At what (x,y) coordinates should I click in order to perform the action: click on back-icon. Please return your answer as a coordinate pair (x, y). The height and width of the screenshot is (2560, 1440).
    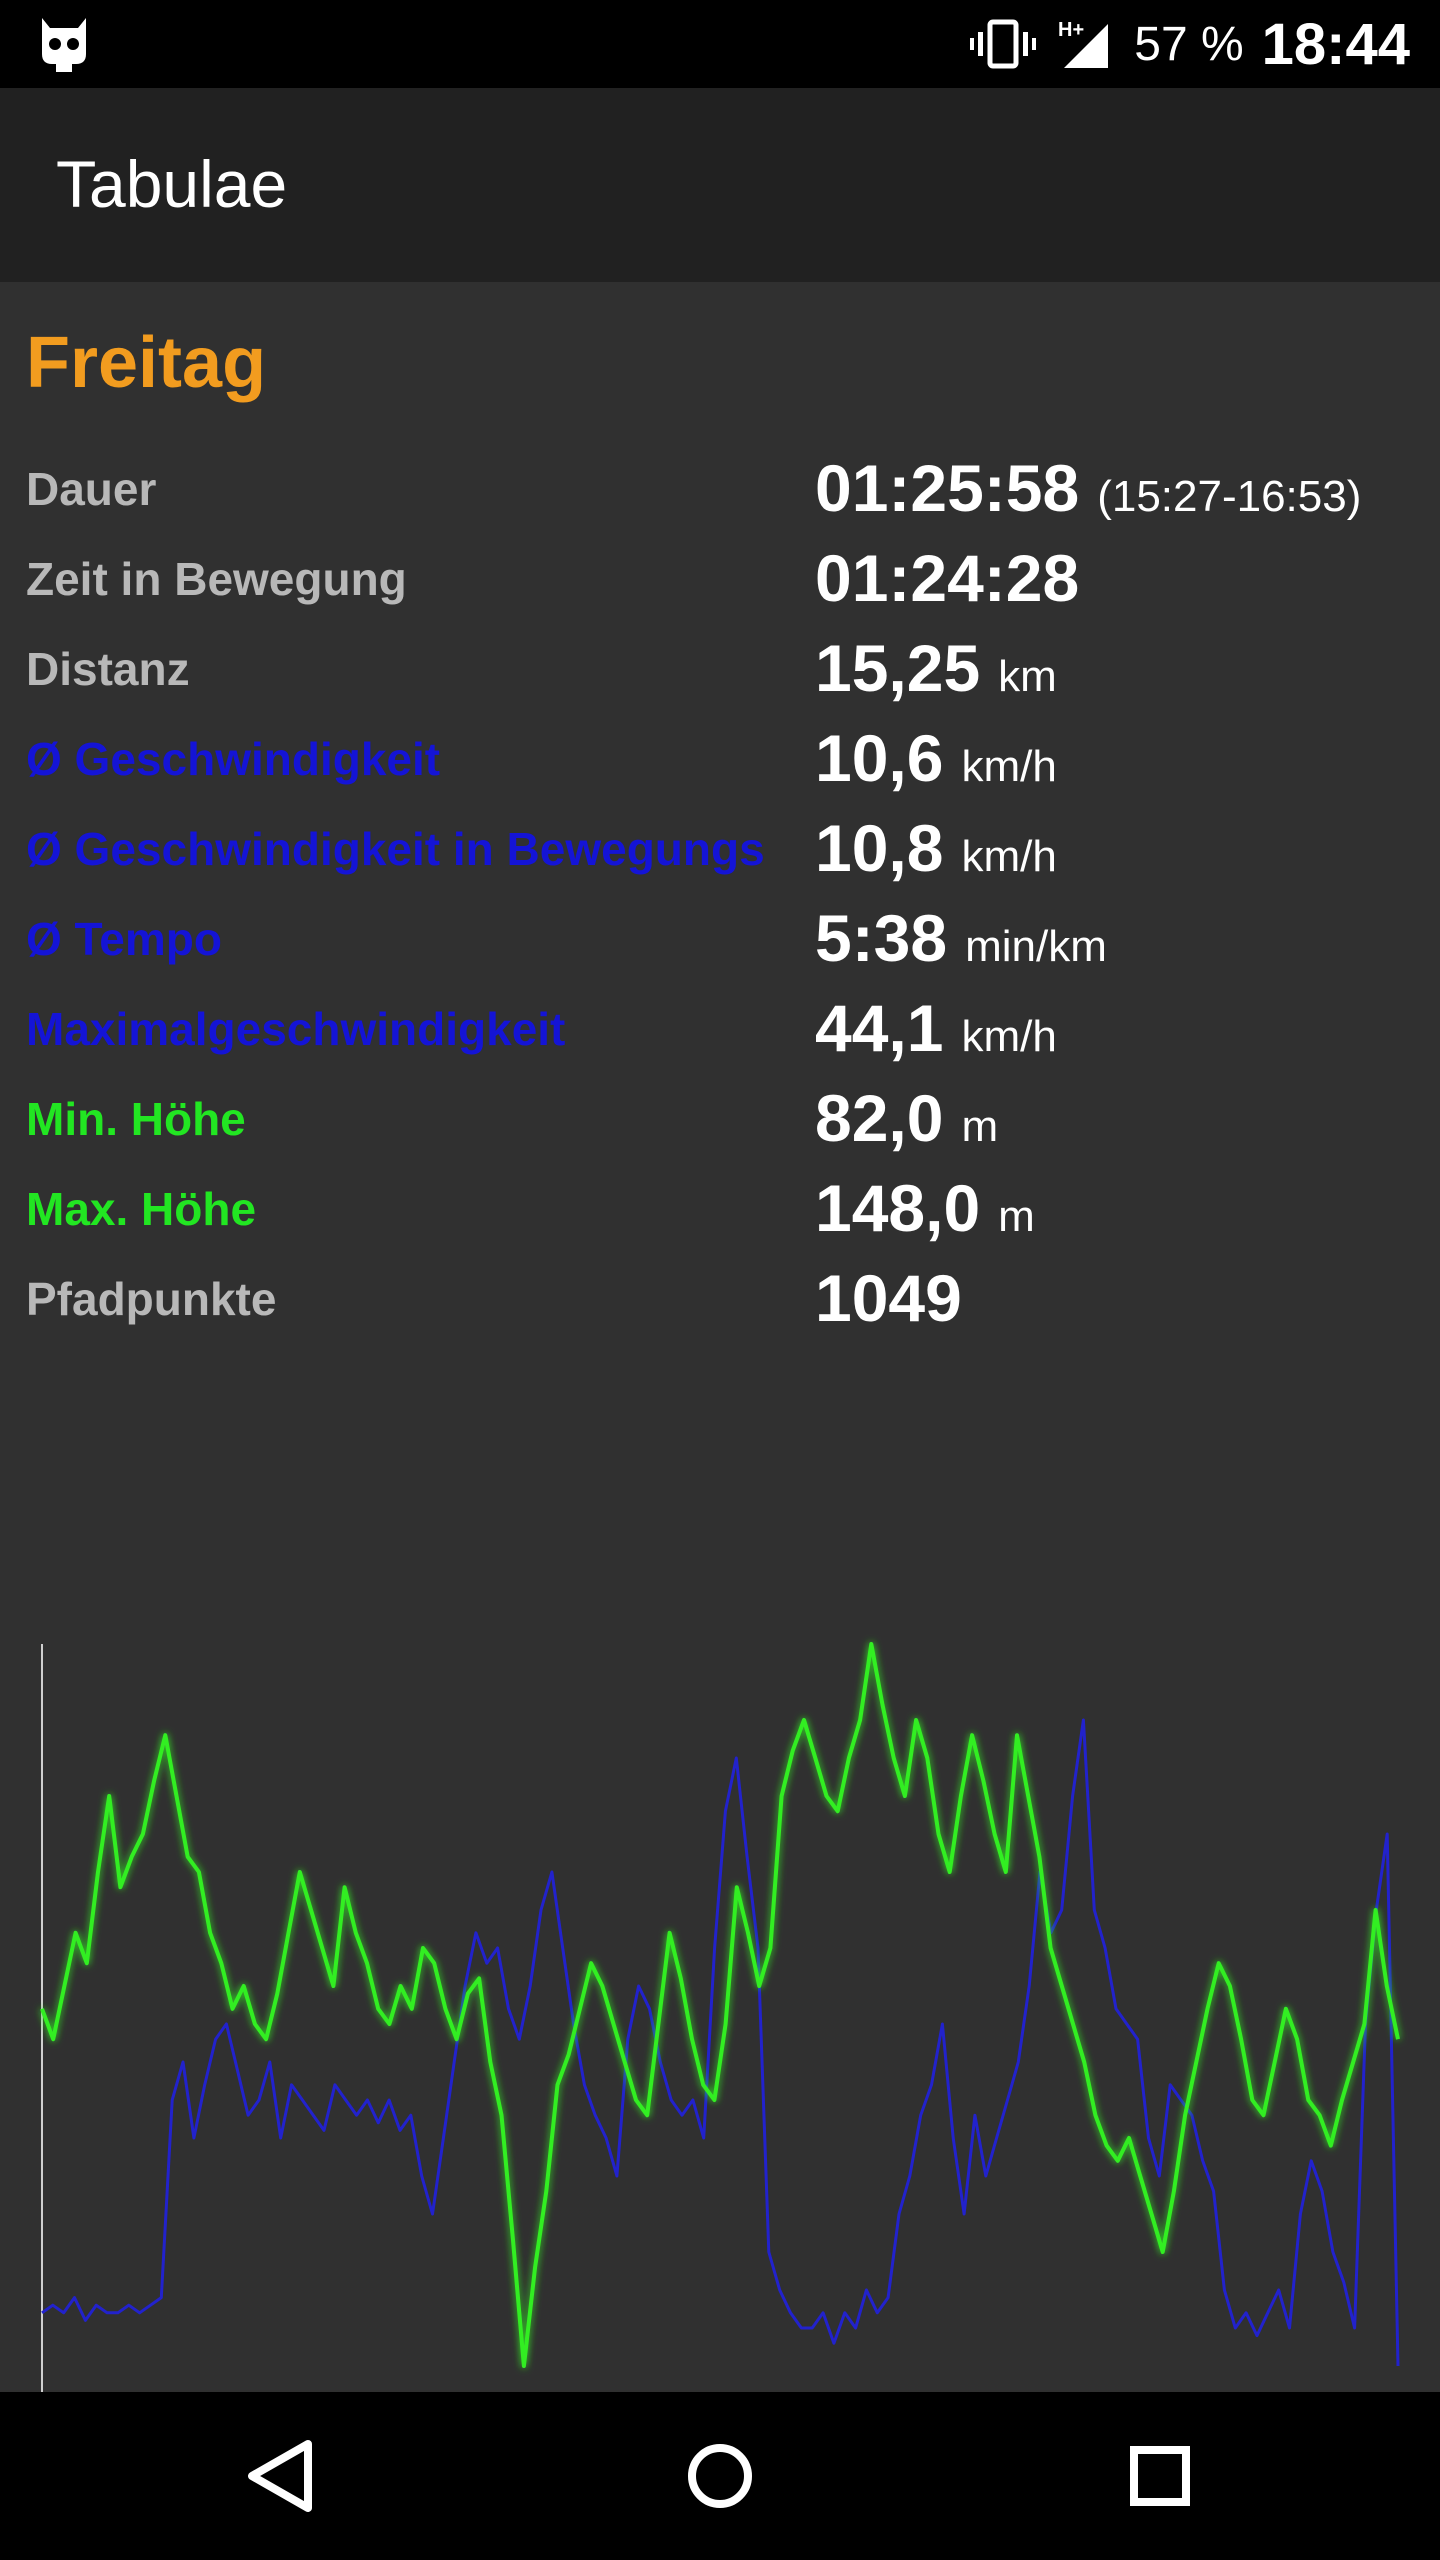
    Looking at the image, I should click on (280, 2476).